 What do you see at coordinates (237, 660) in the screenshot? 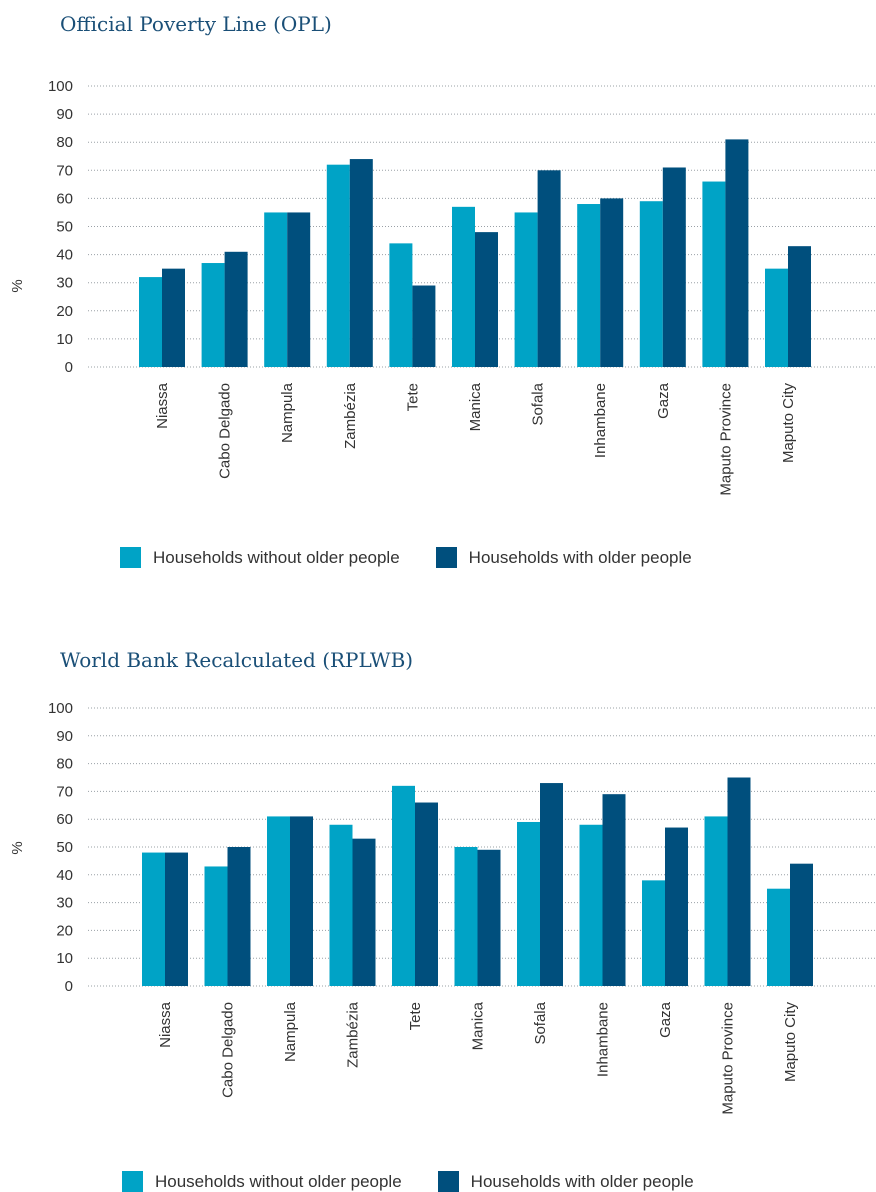
I see `chart-title: World Bank Recalculated (RPLWB)` at bounding box center [237, 660].